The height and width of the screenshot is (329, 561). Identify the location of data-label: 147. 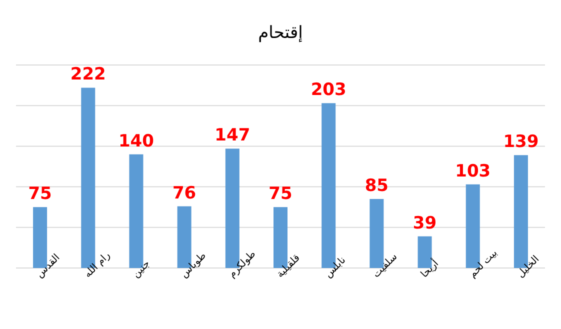
(232, 136).